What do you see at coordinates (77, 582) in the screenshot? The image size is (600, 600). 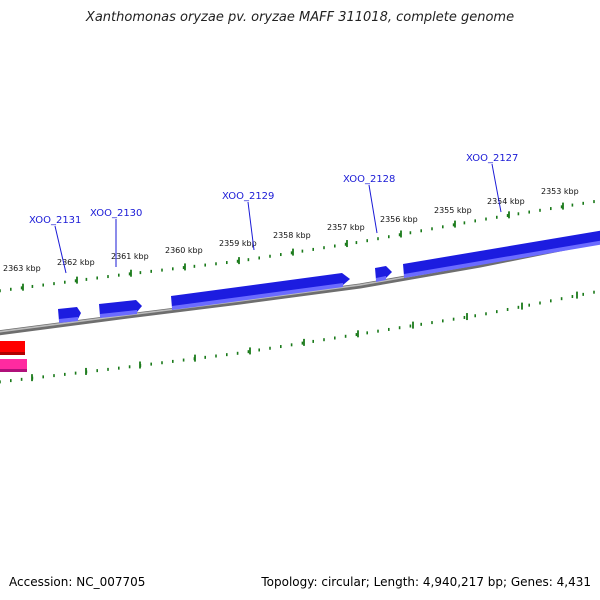 I see `accession-label: Accession: NC_007705` at bounding box center [77, 582].